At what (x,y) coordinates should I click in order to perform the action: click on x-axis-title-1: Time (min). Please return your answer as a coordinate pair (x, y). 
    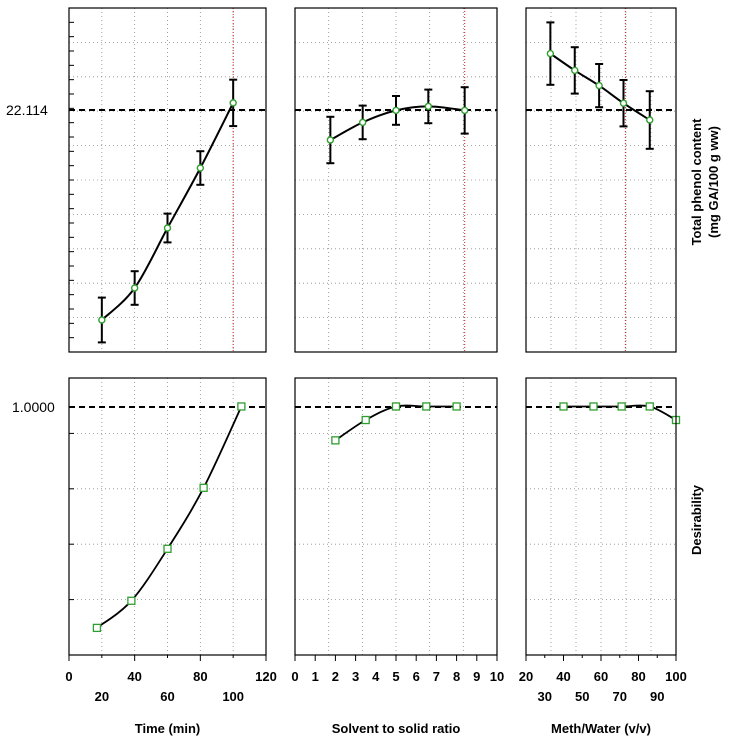
    Looking at the image, I should click on (168, 728).